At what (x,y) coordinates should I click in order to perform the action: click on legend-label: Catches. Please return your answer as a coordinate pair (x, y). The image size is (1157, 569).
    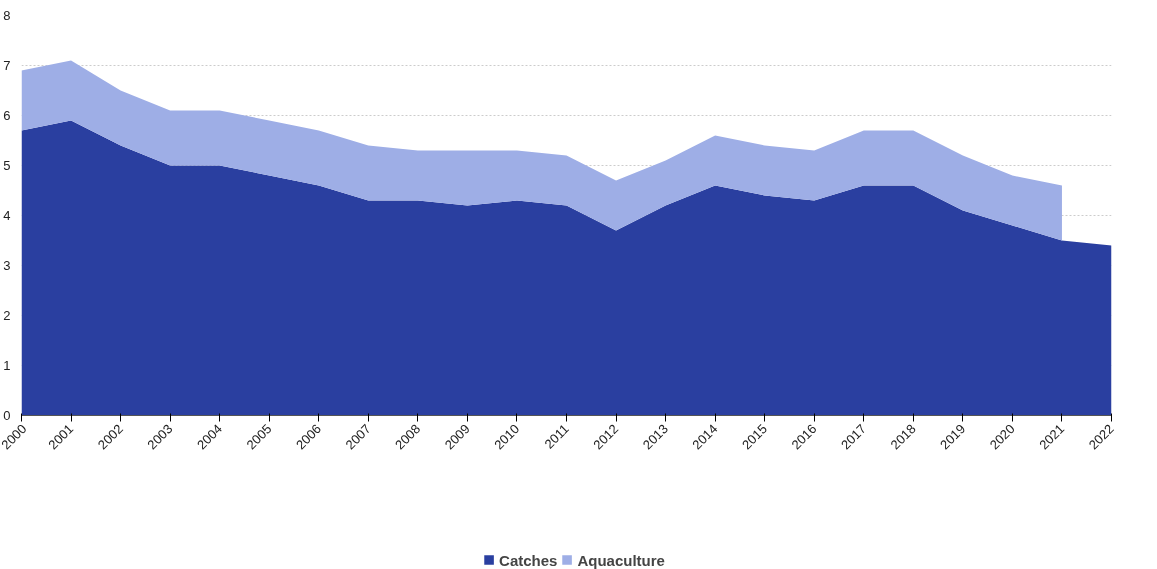
    Looking at the image, I should click on (528, 560).